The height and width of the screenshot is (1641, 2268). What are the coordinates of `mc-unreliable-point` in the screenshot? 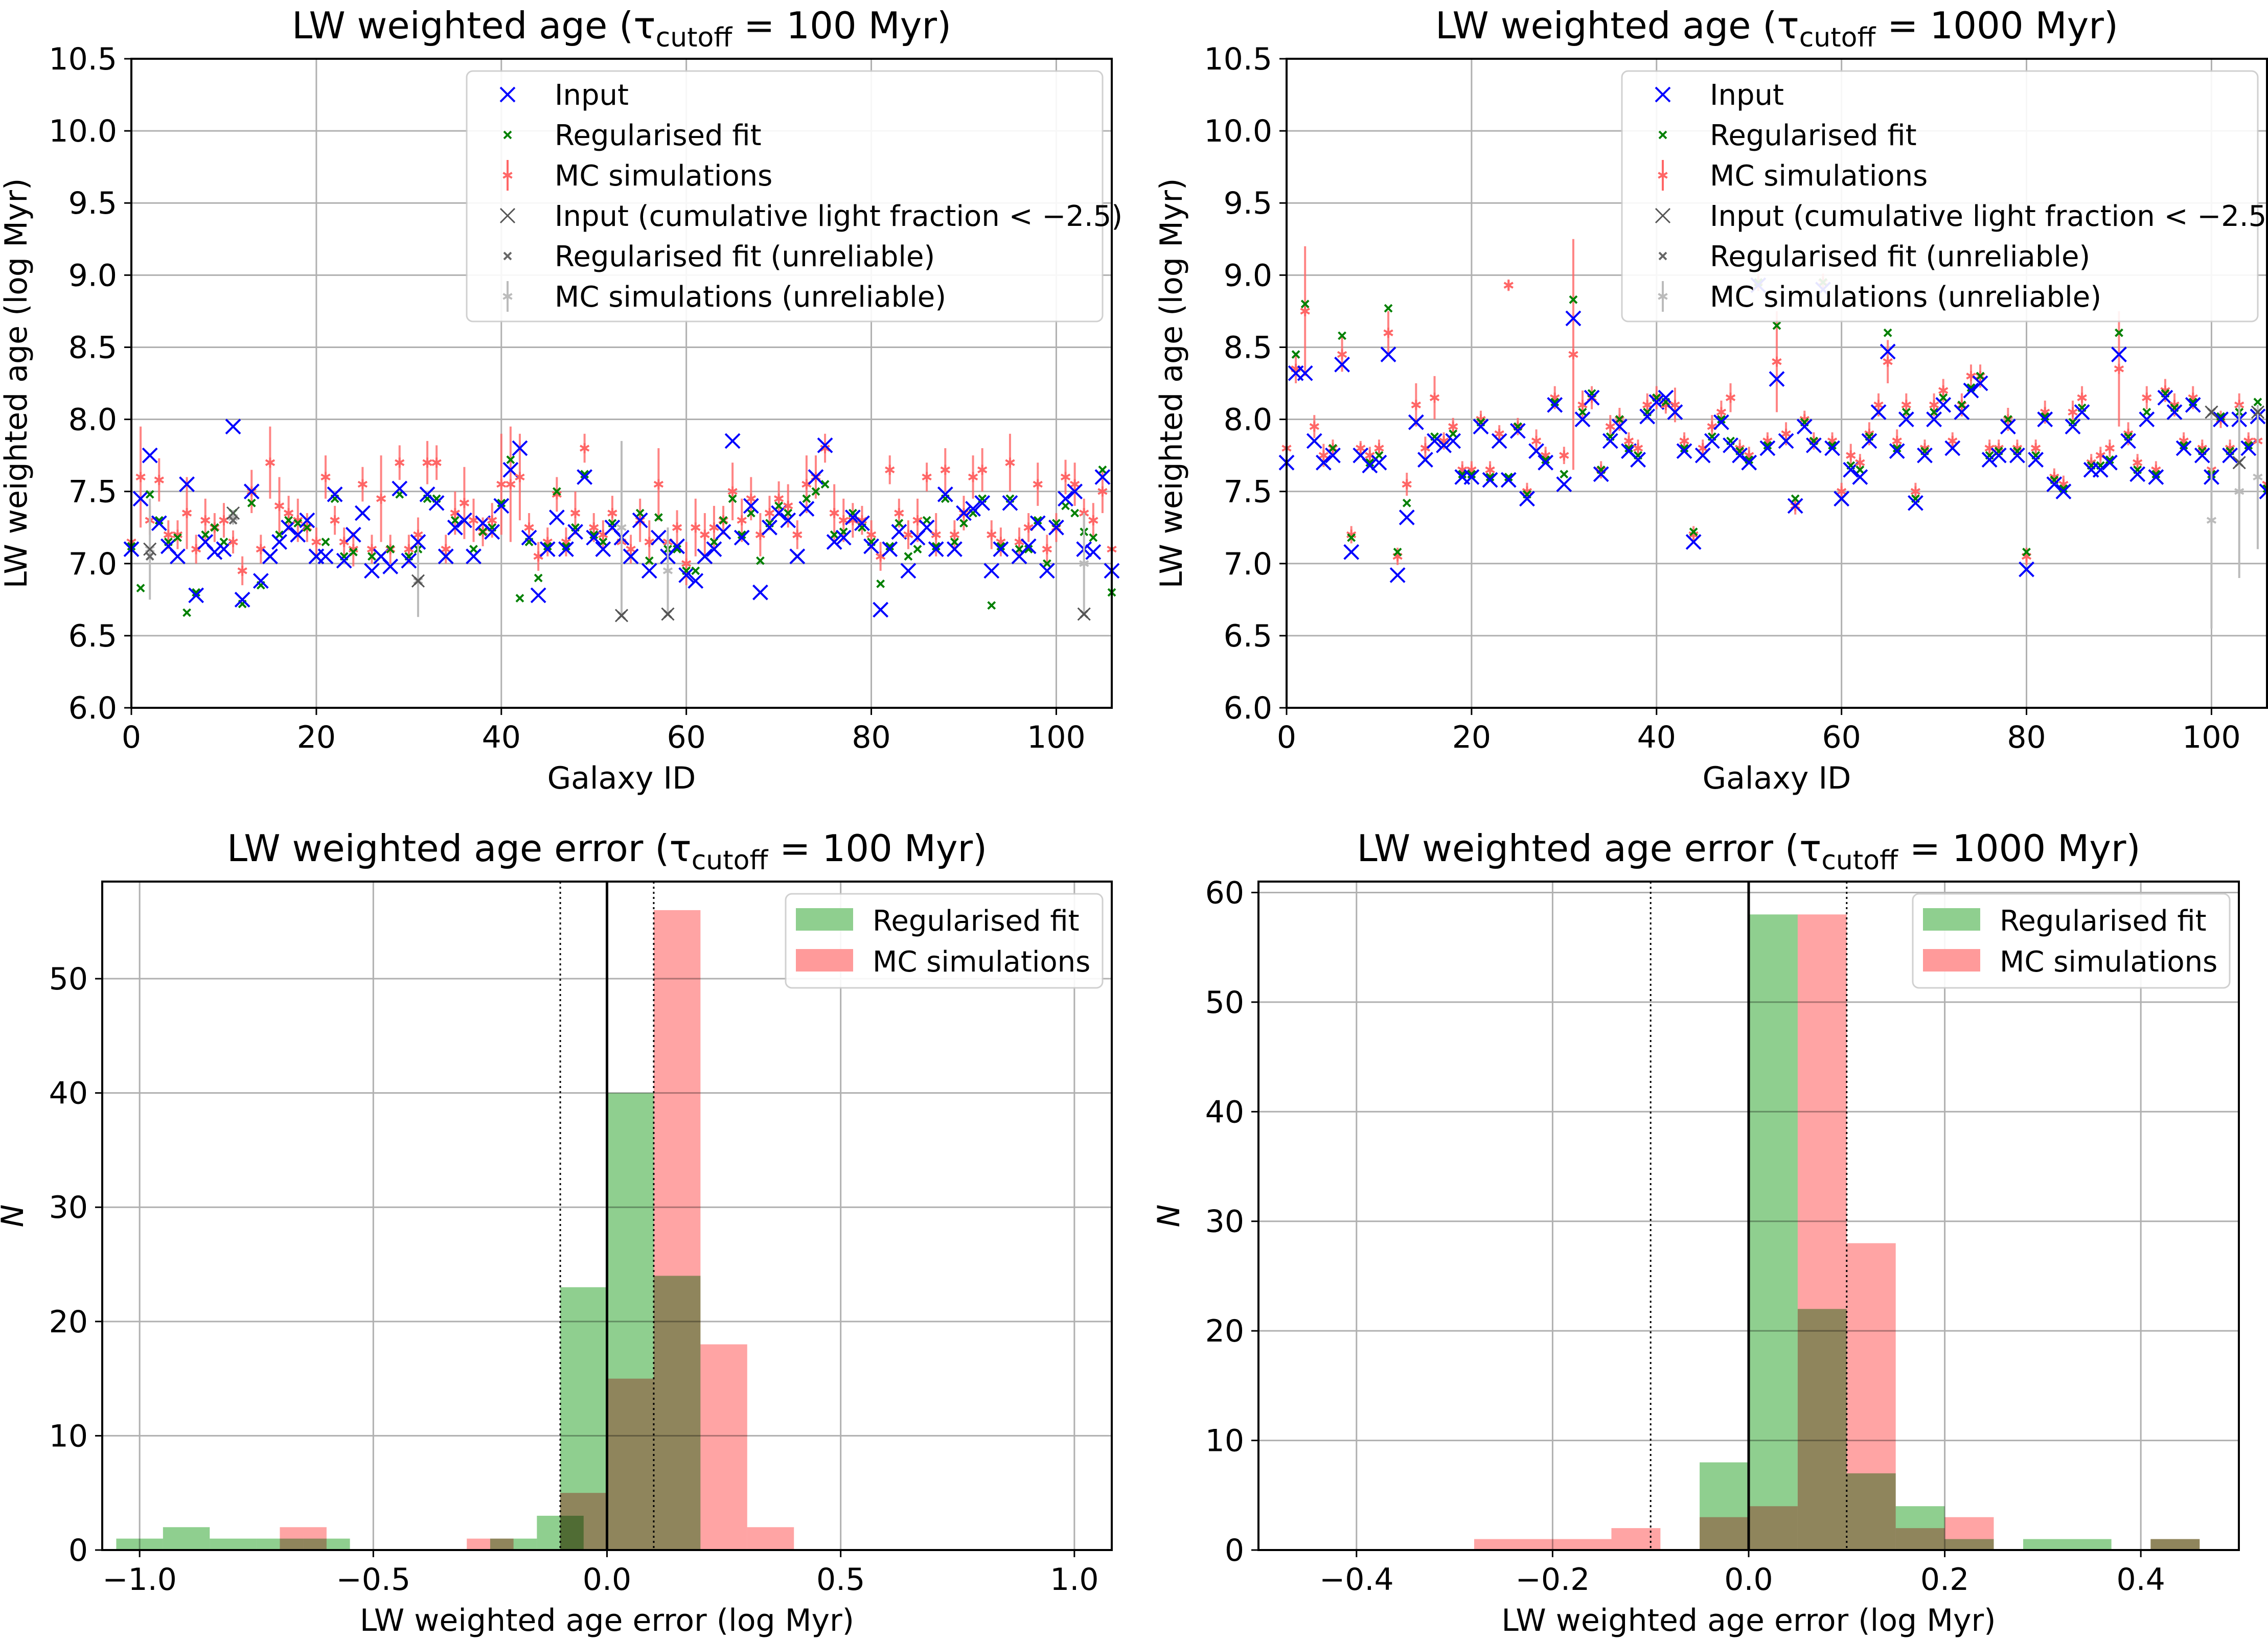 It's located at (1084, 563).